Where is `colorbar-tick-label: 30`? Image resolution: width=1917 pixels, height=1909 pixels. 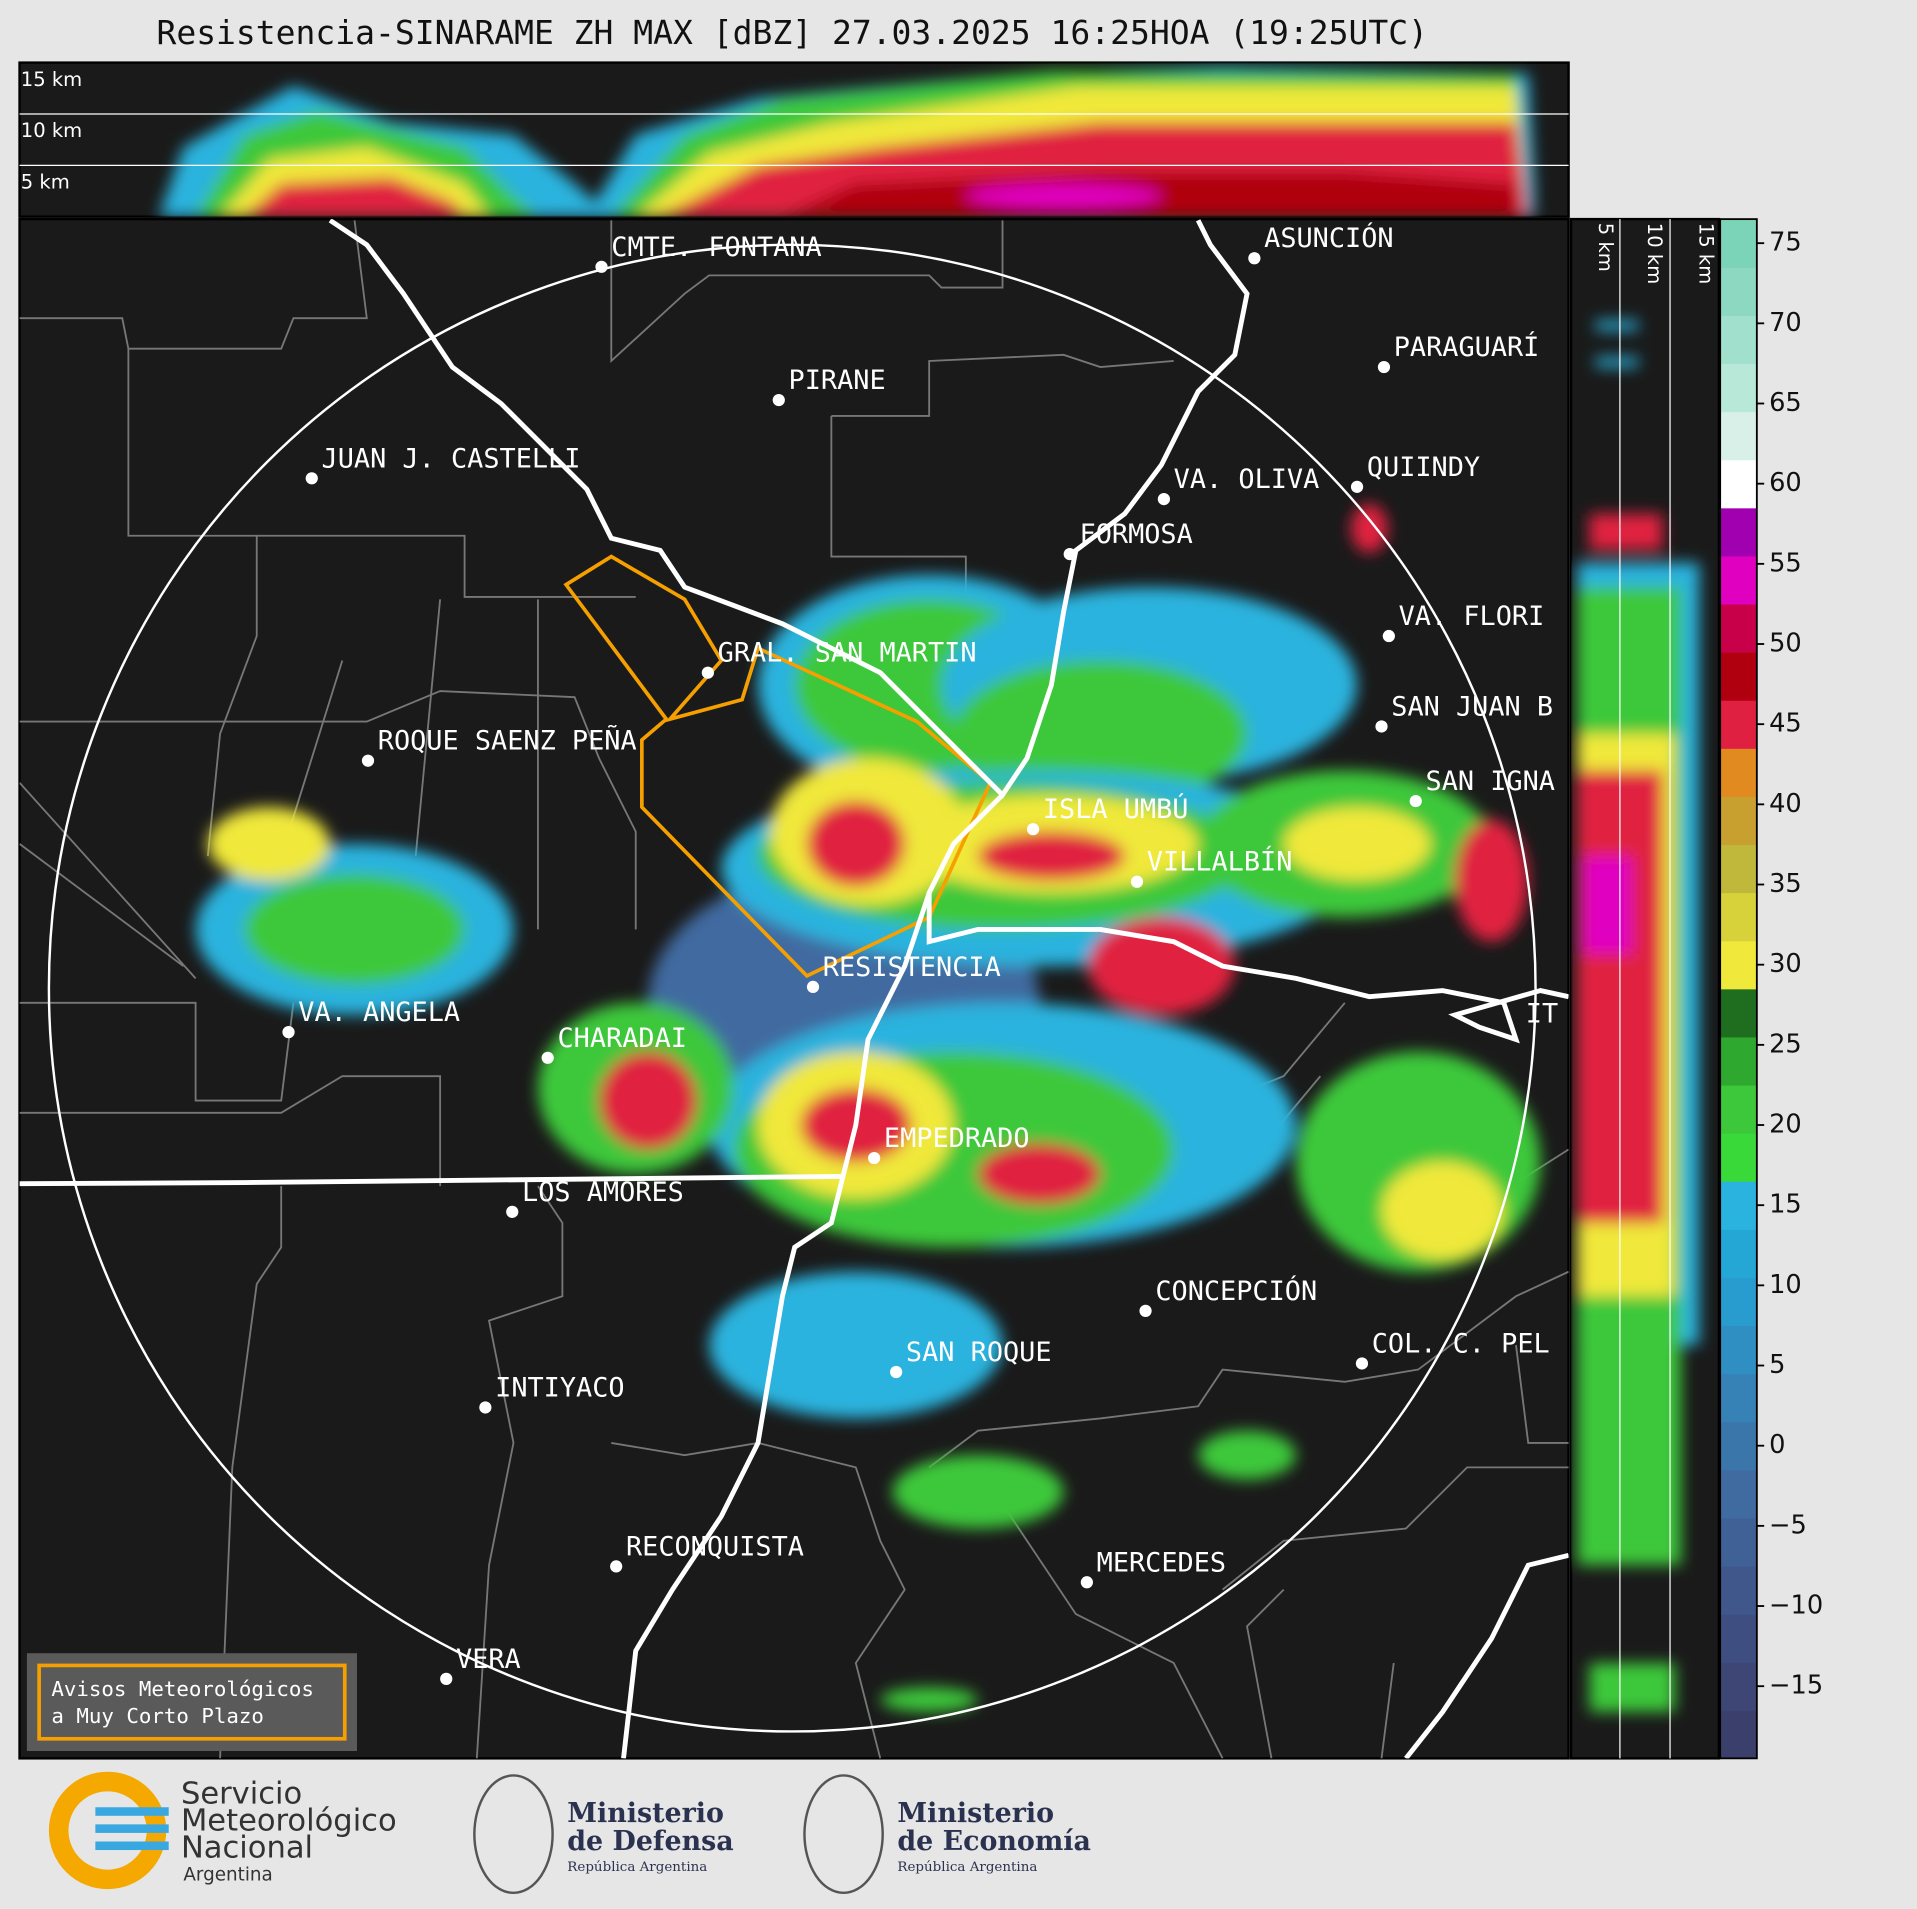 colorbar-tick-label: 30 is located at coordinates (1785, 964).